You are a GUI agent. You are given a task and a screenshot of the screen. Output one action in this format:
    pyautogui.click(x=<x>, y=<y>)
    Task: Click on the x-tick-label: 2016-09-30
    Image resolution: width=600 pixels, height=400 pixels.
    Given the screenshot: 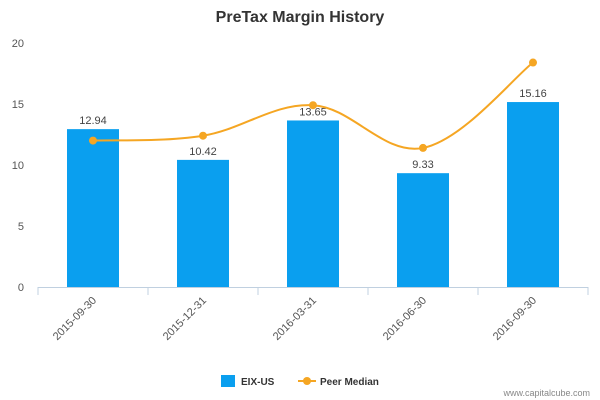 What is the action you would take?
    pyautogui.click(x=515, y=319)
    